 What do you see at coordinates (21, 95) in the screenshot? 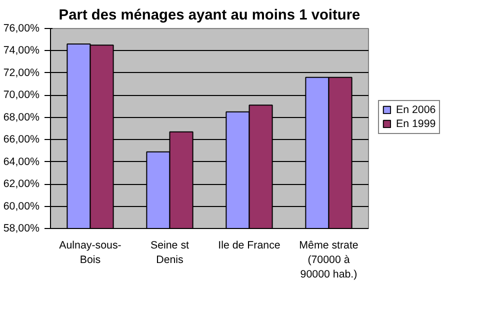
I see `y-tick-label: 70,00%` at bounding box center [21, 95].